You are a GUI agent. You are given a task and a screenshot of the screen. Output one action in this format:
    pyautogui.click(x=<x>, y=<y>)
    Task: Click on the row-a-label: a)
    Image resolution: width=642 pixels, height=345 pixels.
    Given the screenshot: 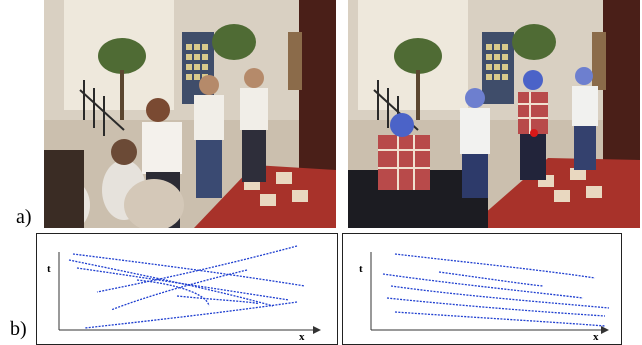 What is the action you would take?
    pyautogui.click(x=24, y=217)
    